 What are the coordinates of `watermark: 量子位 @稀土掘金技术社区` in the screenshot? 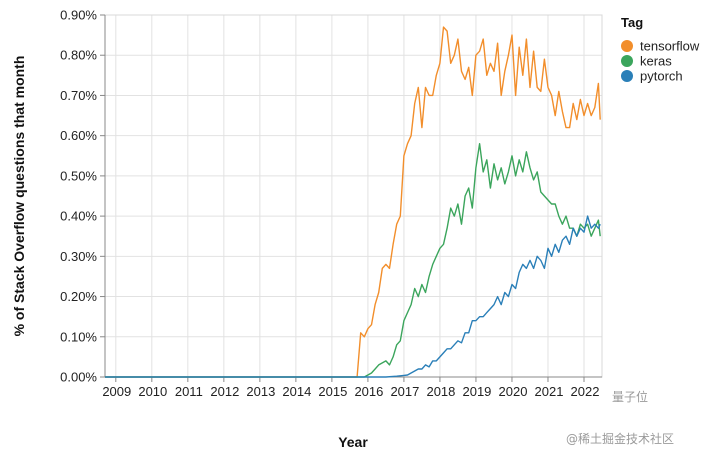 It's located at (620, 417).